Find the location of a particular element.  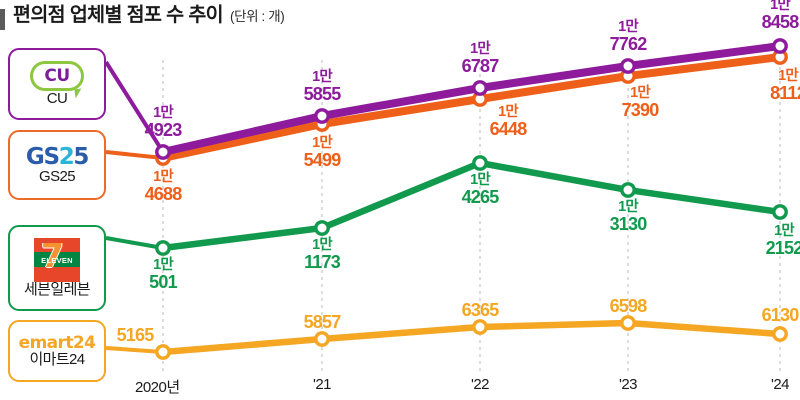

title-accent-bar is located at coordinates (2, 19).